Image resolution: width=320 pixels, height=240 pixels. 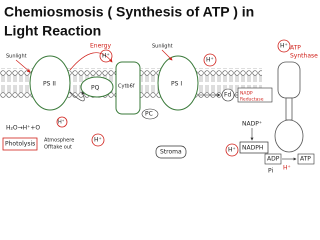 I want to click on atmosphere-label: Offtake out, so click(x=58, y=148).